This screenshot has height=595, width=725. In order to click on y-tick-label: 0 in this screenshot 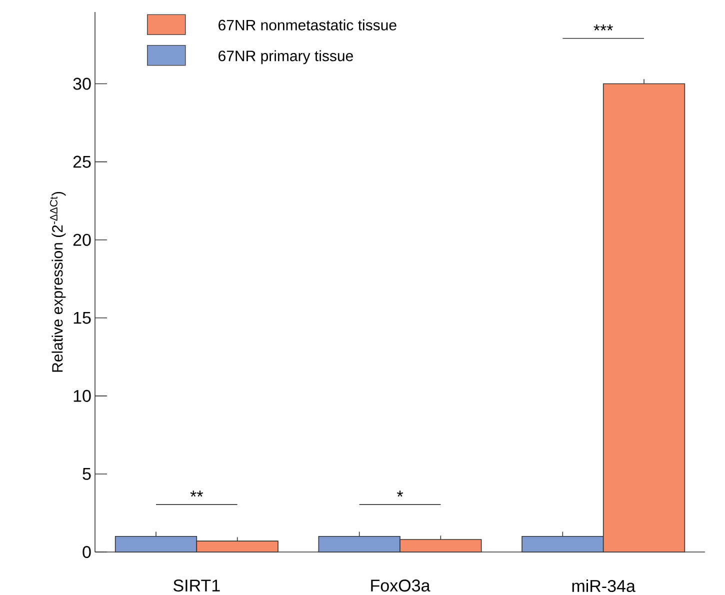, I will do `click(86, 552)`.